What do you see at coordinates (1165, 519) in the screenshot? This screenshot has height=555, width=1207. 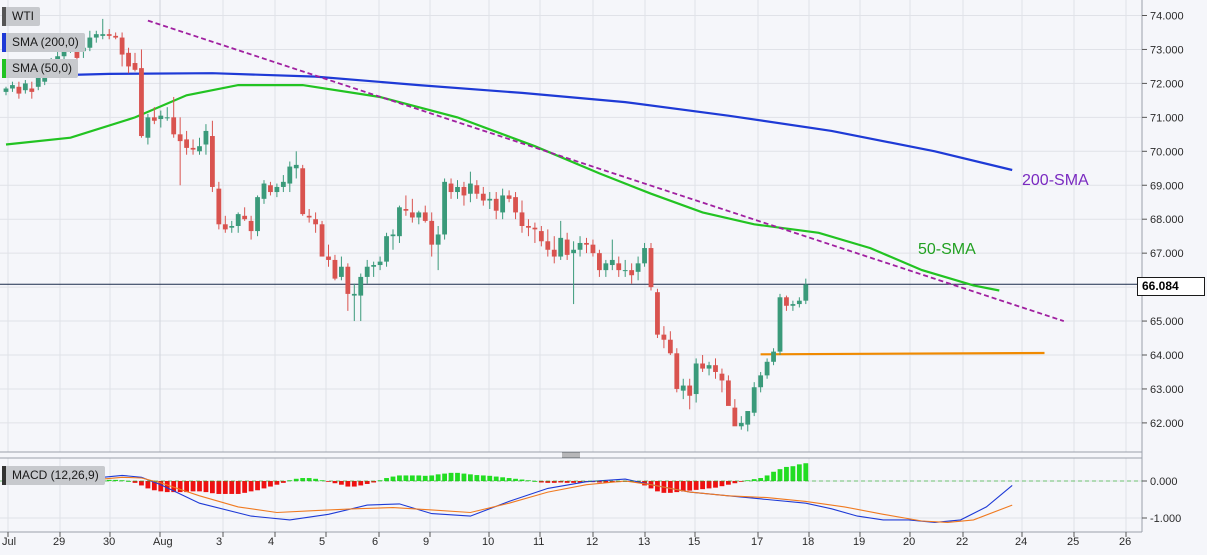 I see `macd-tick-label: -1.000` at bounding box center [1165, 519].